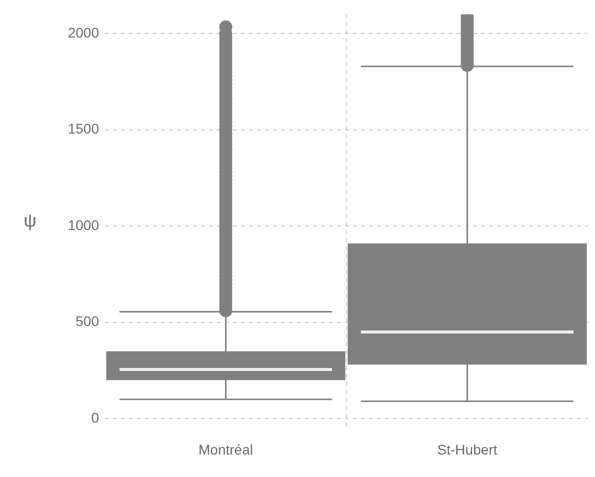  I want to click on y-tick-label: 0, so click(95, 417).